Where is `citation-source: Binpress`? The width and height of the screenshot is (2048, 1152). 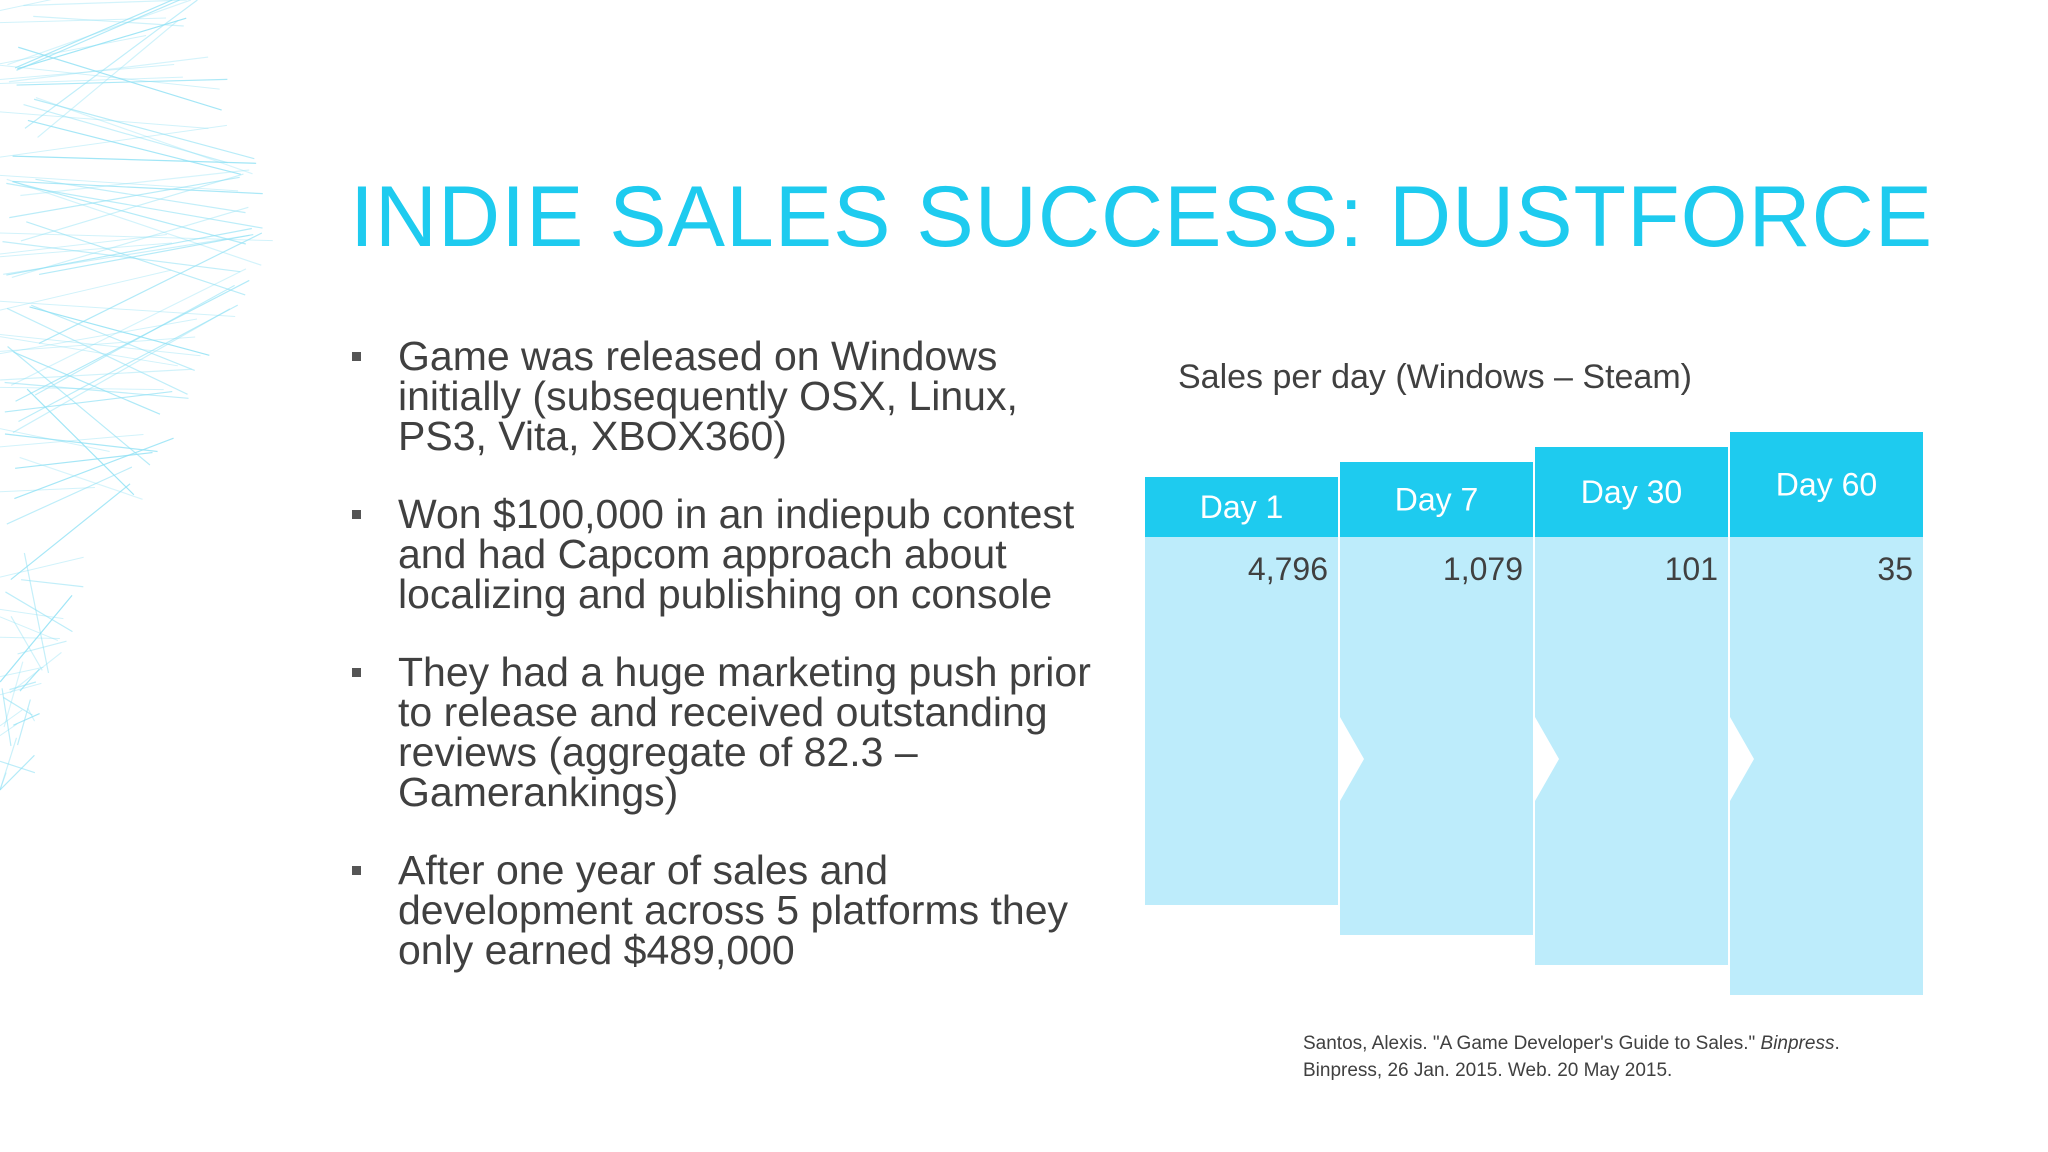 citation-source: Binpress is located at coordinates (1797, 1043).